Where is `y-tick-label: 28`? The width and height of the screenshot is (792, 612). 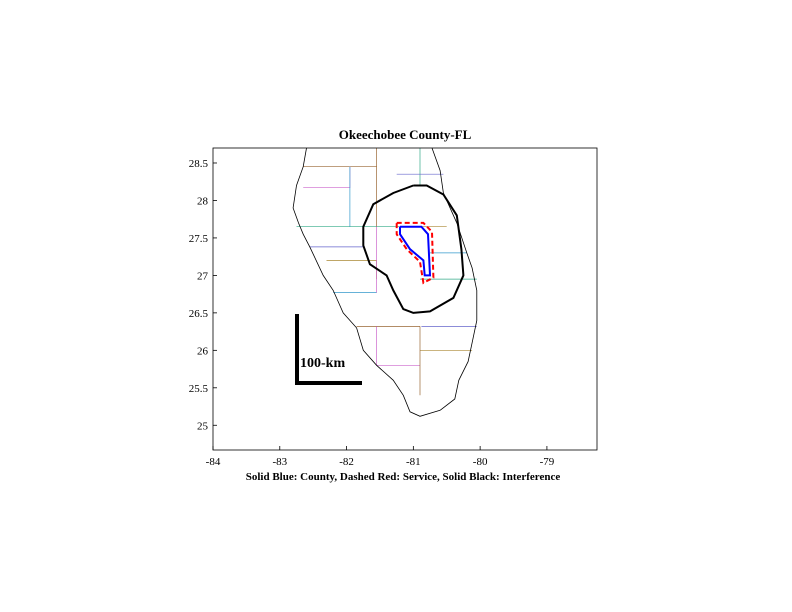 y-tick-label: 28 is located at coordinates (203, 201).